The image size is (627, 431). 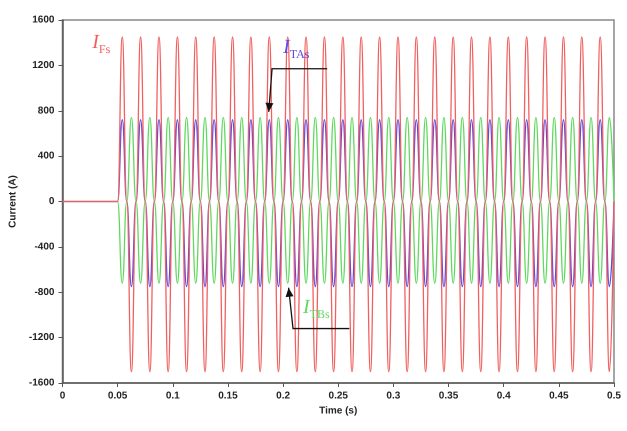 What do you see at coordinates (338, 410) in the screenshot?
I see `x-axis-title: Time (s)` at bounding box center [338, 410].